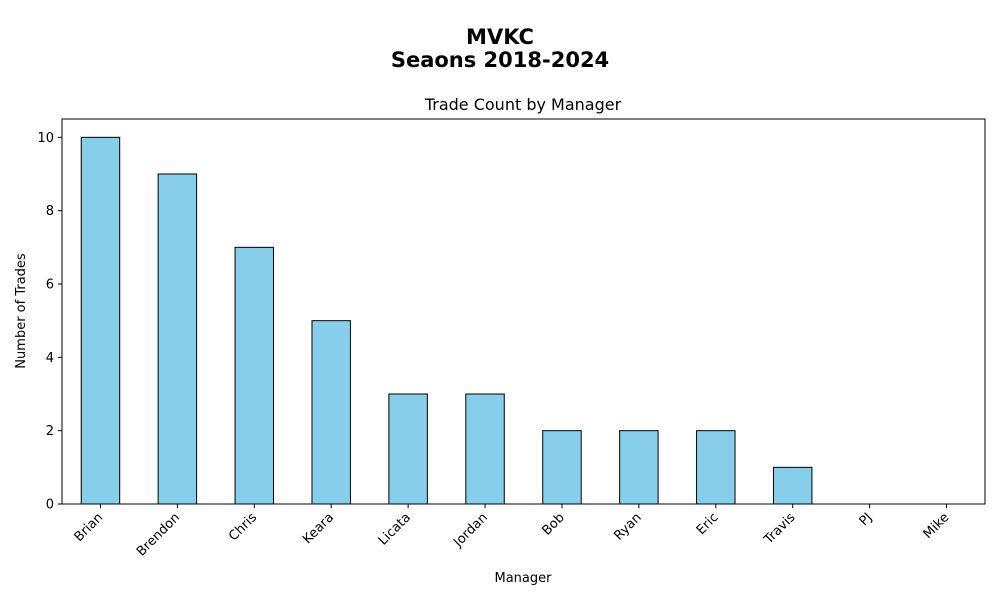  Describe the element at coordinates (50, 211) in the screenshot. I see `y-tick-label: 8` at that location.